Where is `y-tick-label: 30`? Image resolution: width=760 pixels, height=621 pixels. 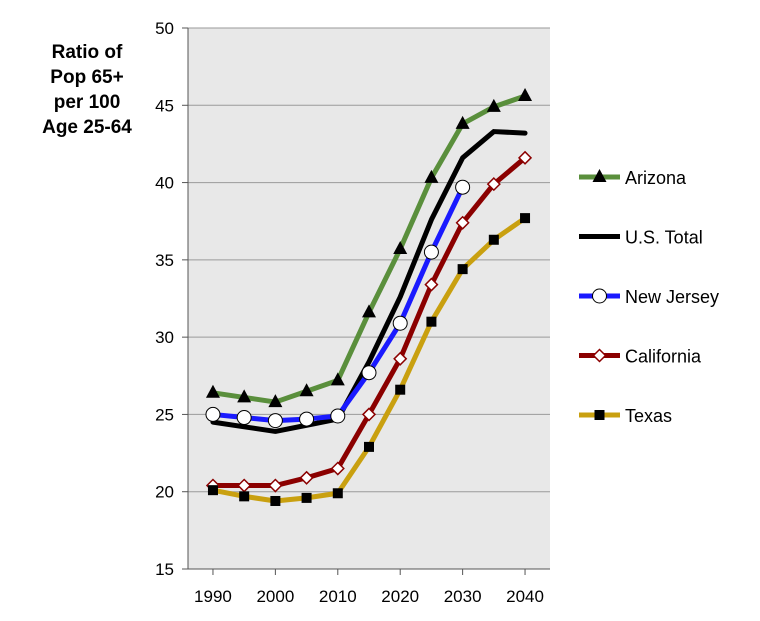
y-tick-label: 30 is located at coordinates (164, 337).